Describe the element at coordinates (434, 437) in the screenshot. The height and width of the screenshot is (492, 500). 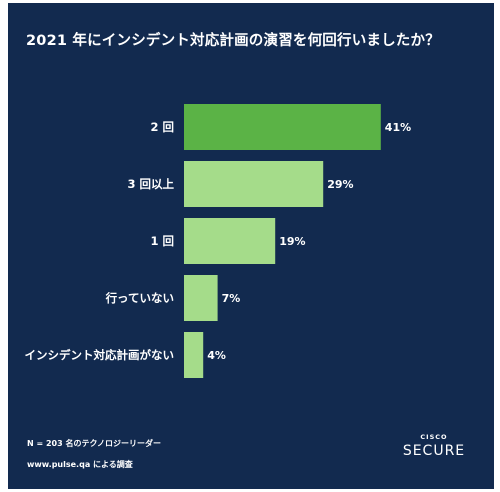
I see `logo-brand: CISCO` at that location.